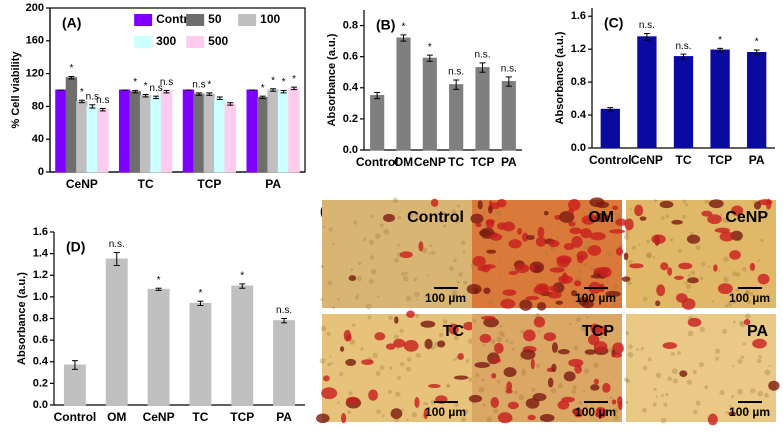  What do you see at coordinates (71, 23) in the screenshot?
I see `panel-label: (A)` at bounding box center [71, 23].